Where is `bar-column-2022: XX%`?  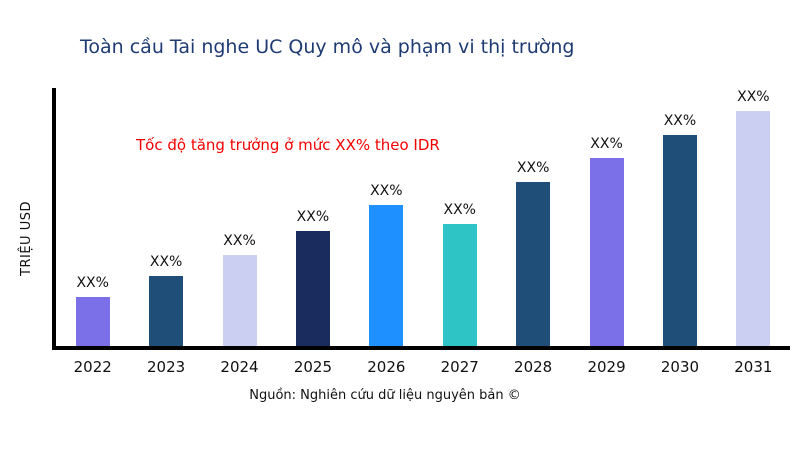
bar-column-2022: XX% is located at coordinates (92, 310).